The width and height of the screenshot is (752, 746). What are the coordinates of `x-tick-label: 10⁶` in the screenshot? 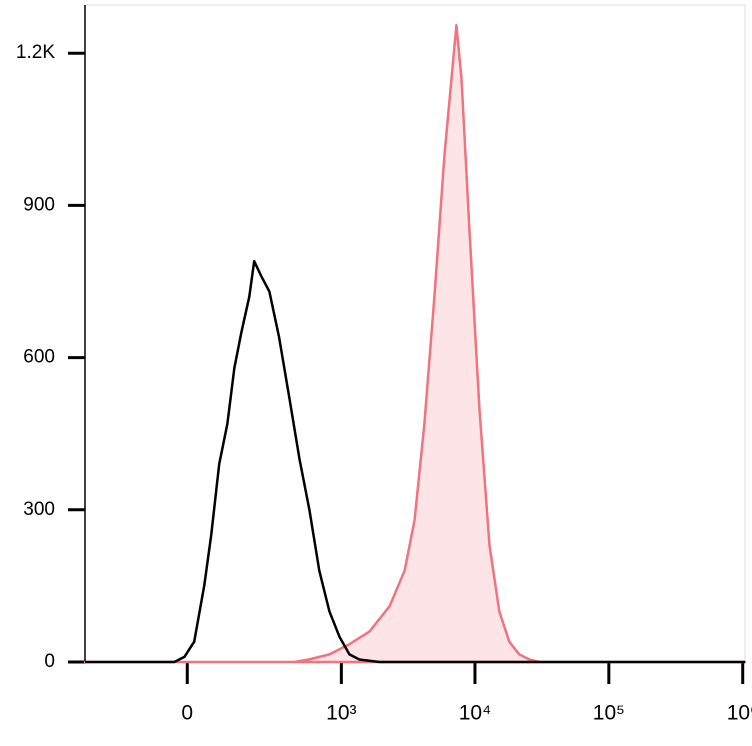 It's located at (739, 713).